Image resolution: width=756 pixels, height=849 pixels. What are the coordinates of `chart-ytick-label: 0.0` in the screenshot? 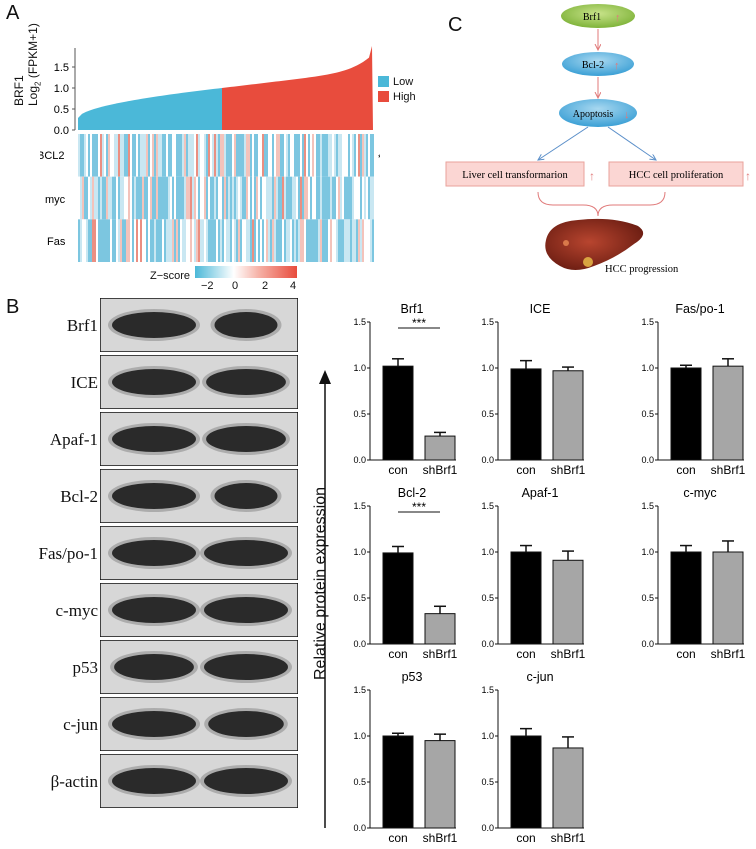 It's located at (647, 460).